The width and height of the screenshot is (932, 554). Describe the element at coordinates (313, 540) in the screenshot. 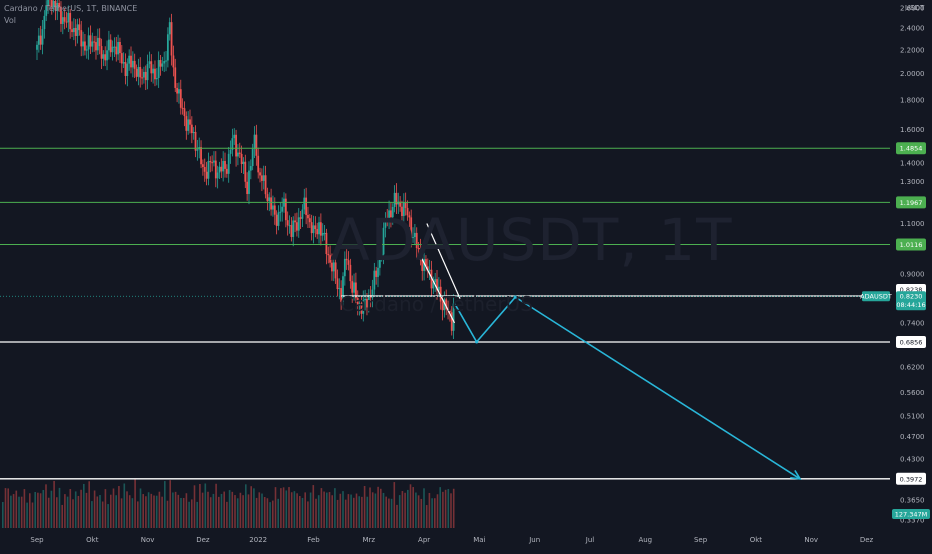

I see `time-axis-label: Feb` at that location.